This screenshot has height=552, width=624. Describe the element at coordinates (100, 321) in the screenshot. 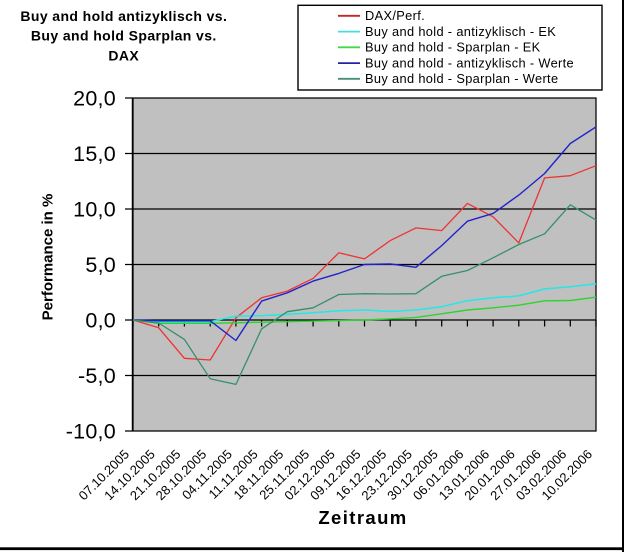

I see `svg-text: 0,0` at that location.